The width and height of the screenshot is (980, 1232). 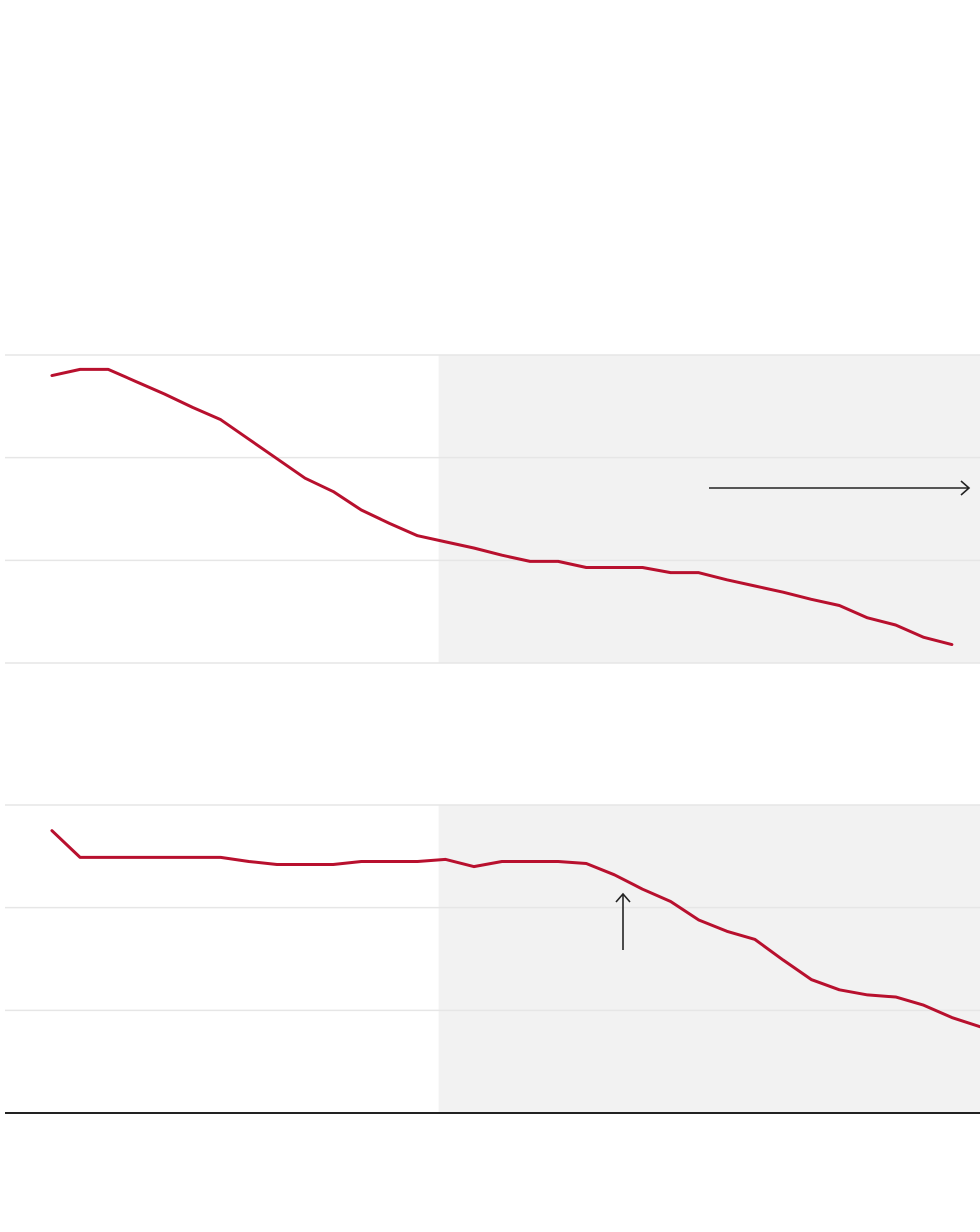 What do you see at coordinates (793, 715) in the screenshot?
I see `annotation-arrows` at bounding box center [793, 715].